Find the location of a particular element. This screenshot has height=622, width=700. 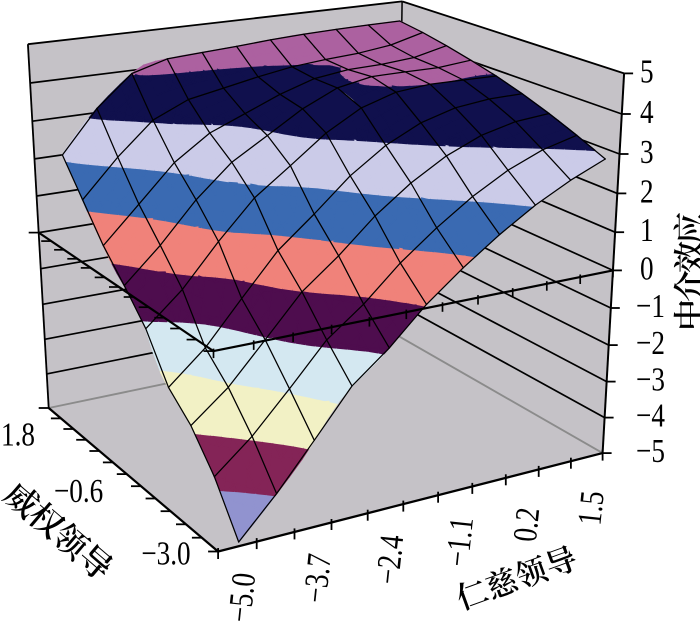

svg-text: 5 is located at coordinates (647, 72).